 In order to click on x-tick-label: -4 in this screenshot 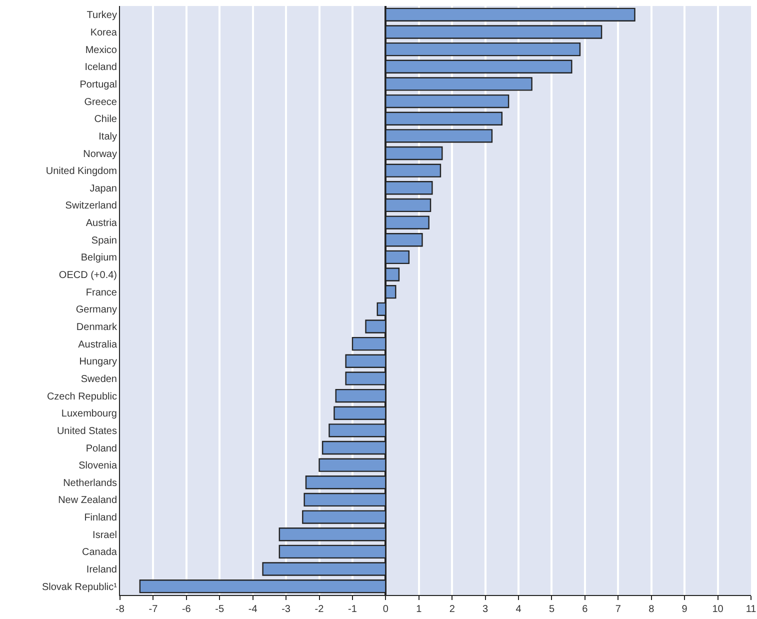, I will do `click(253, 609)`.